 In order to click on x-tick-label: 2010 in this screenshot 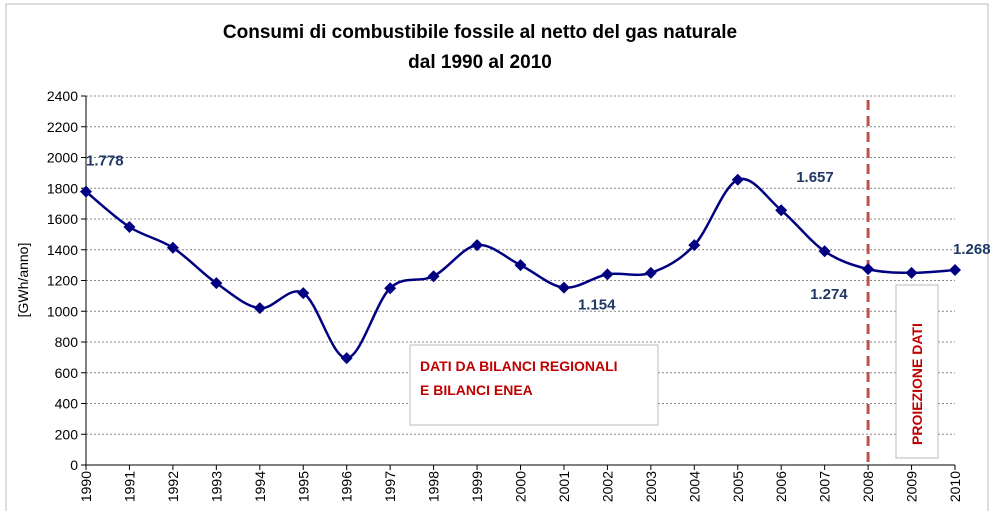, I will do `click(955, 486)`.